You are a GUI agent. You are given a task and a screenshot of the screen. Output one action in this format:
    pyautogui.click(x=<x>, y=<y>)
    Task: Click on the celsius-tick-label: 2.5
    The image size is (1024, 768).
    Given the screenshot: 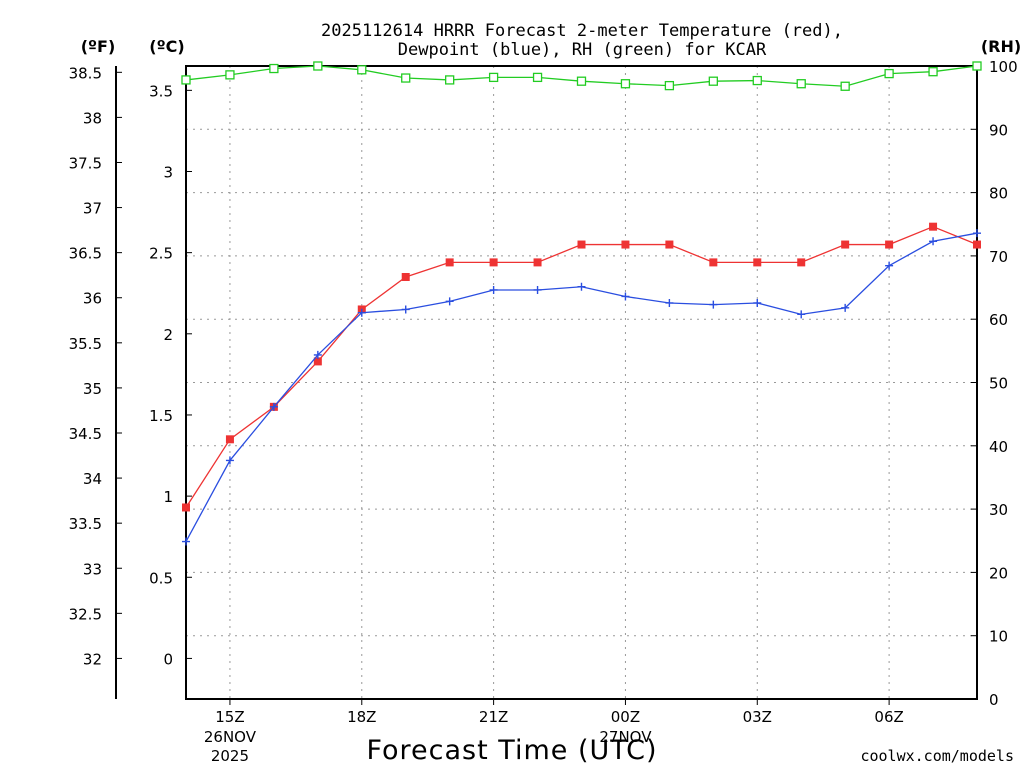 What is the action you would take?
    pyautogui.click(x=161, y=254)
    